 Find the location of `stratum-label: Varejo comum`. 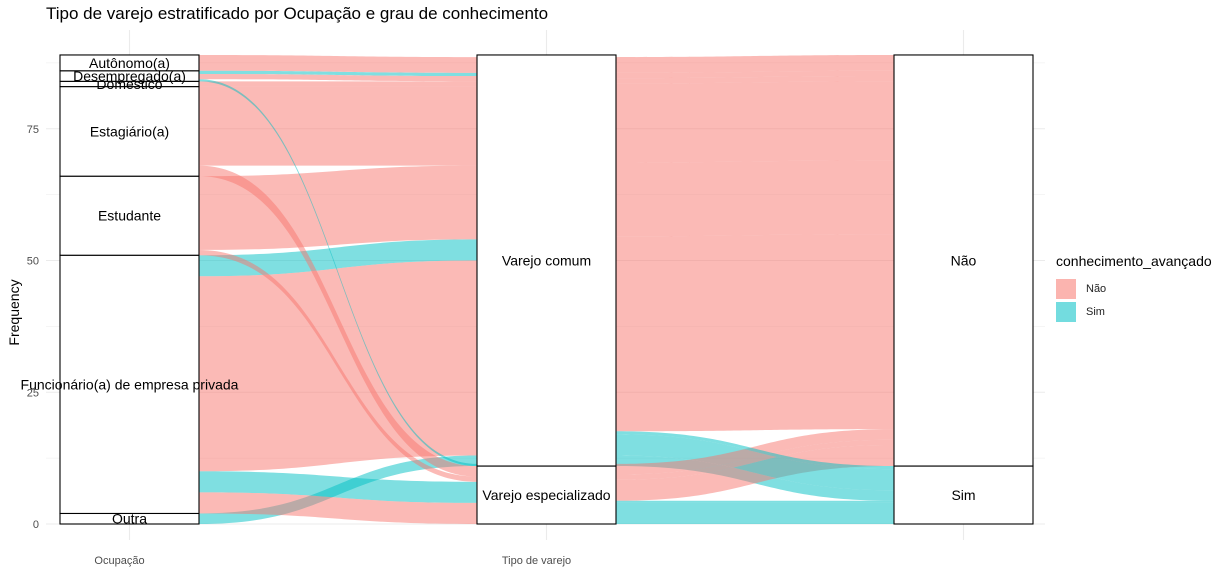

stratum-label: Varejo comum is located at coordinates (546, 261).